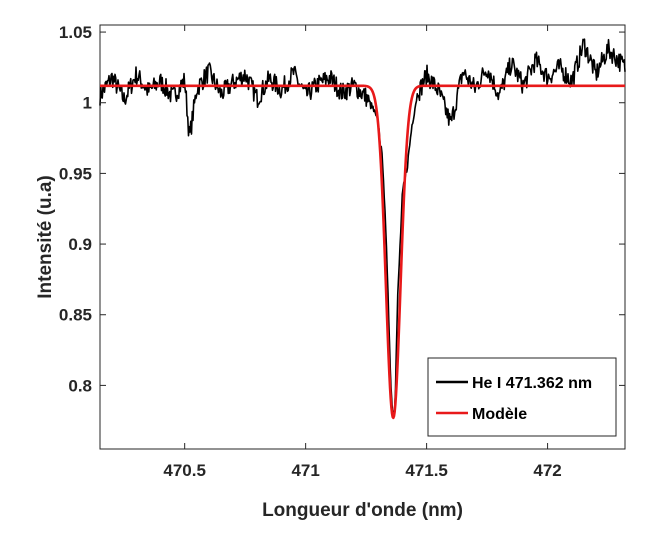 This screenshot has height=542, width=660. I want to click on y-tick-label: 1, so click(87, 103).